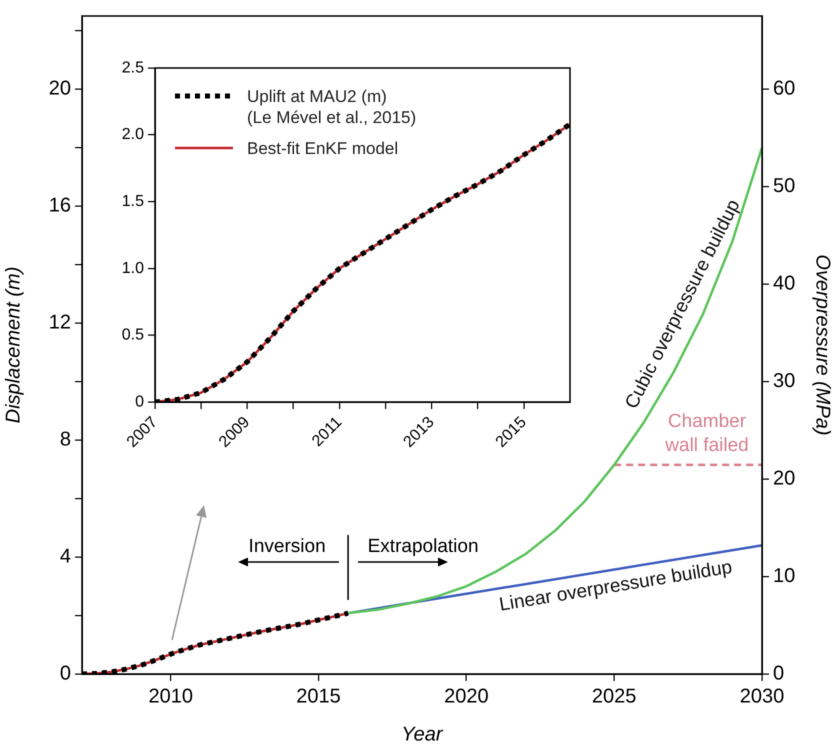 The image size is (836, 749). Describe the element at coordinates (170, 697) in the screenshot. I see `x-tick-label: 2010` at that location.